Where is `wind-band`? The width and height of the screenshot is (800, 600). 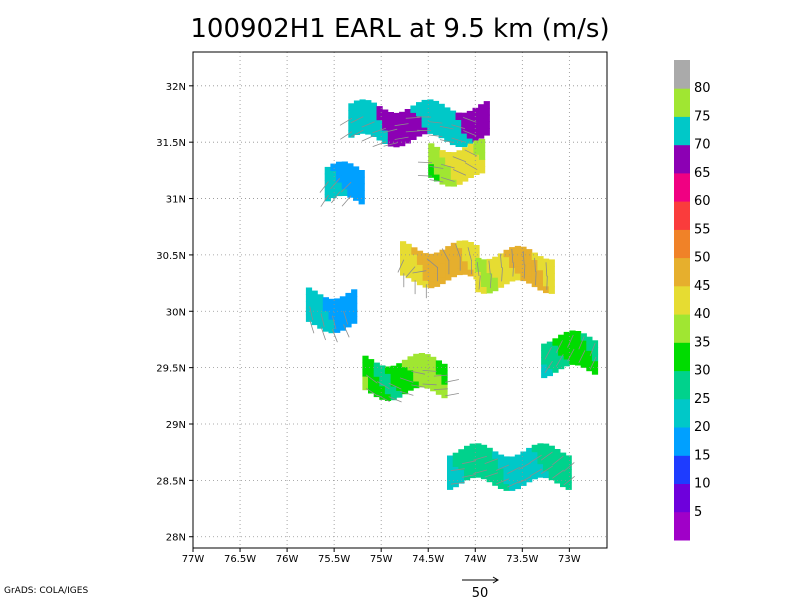
wind-band is located at coordinates (509, 467).